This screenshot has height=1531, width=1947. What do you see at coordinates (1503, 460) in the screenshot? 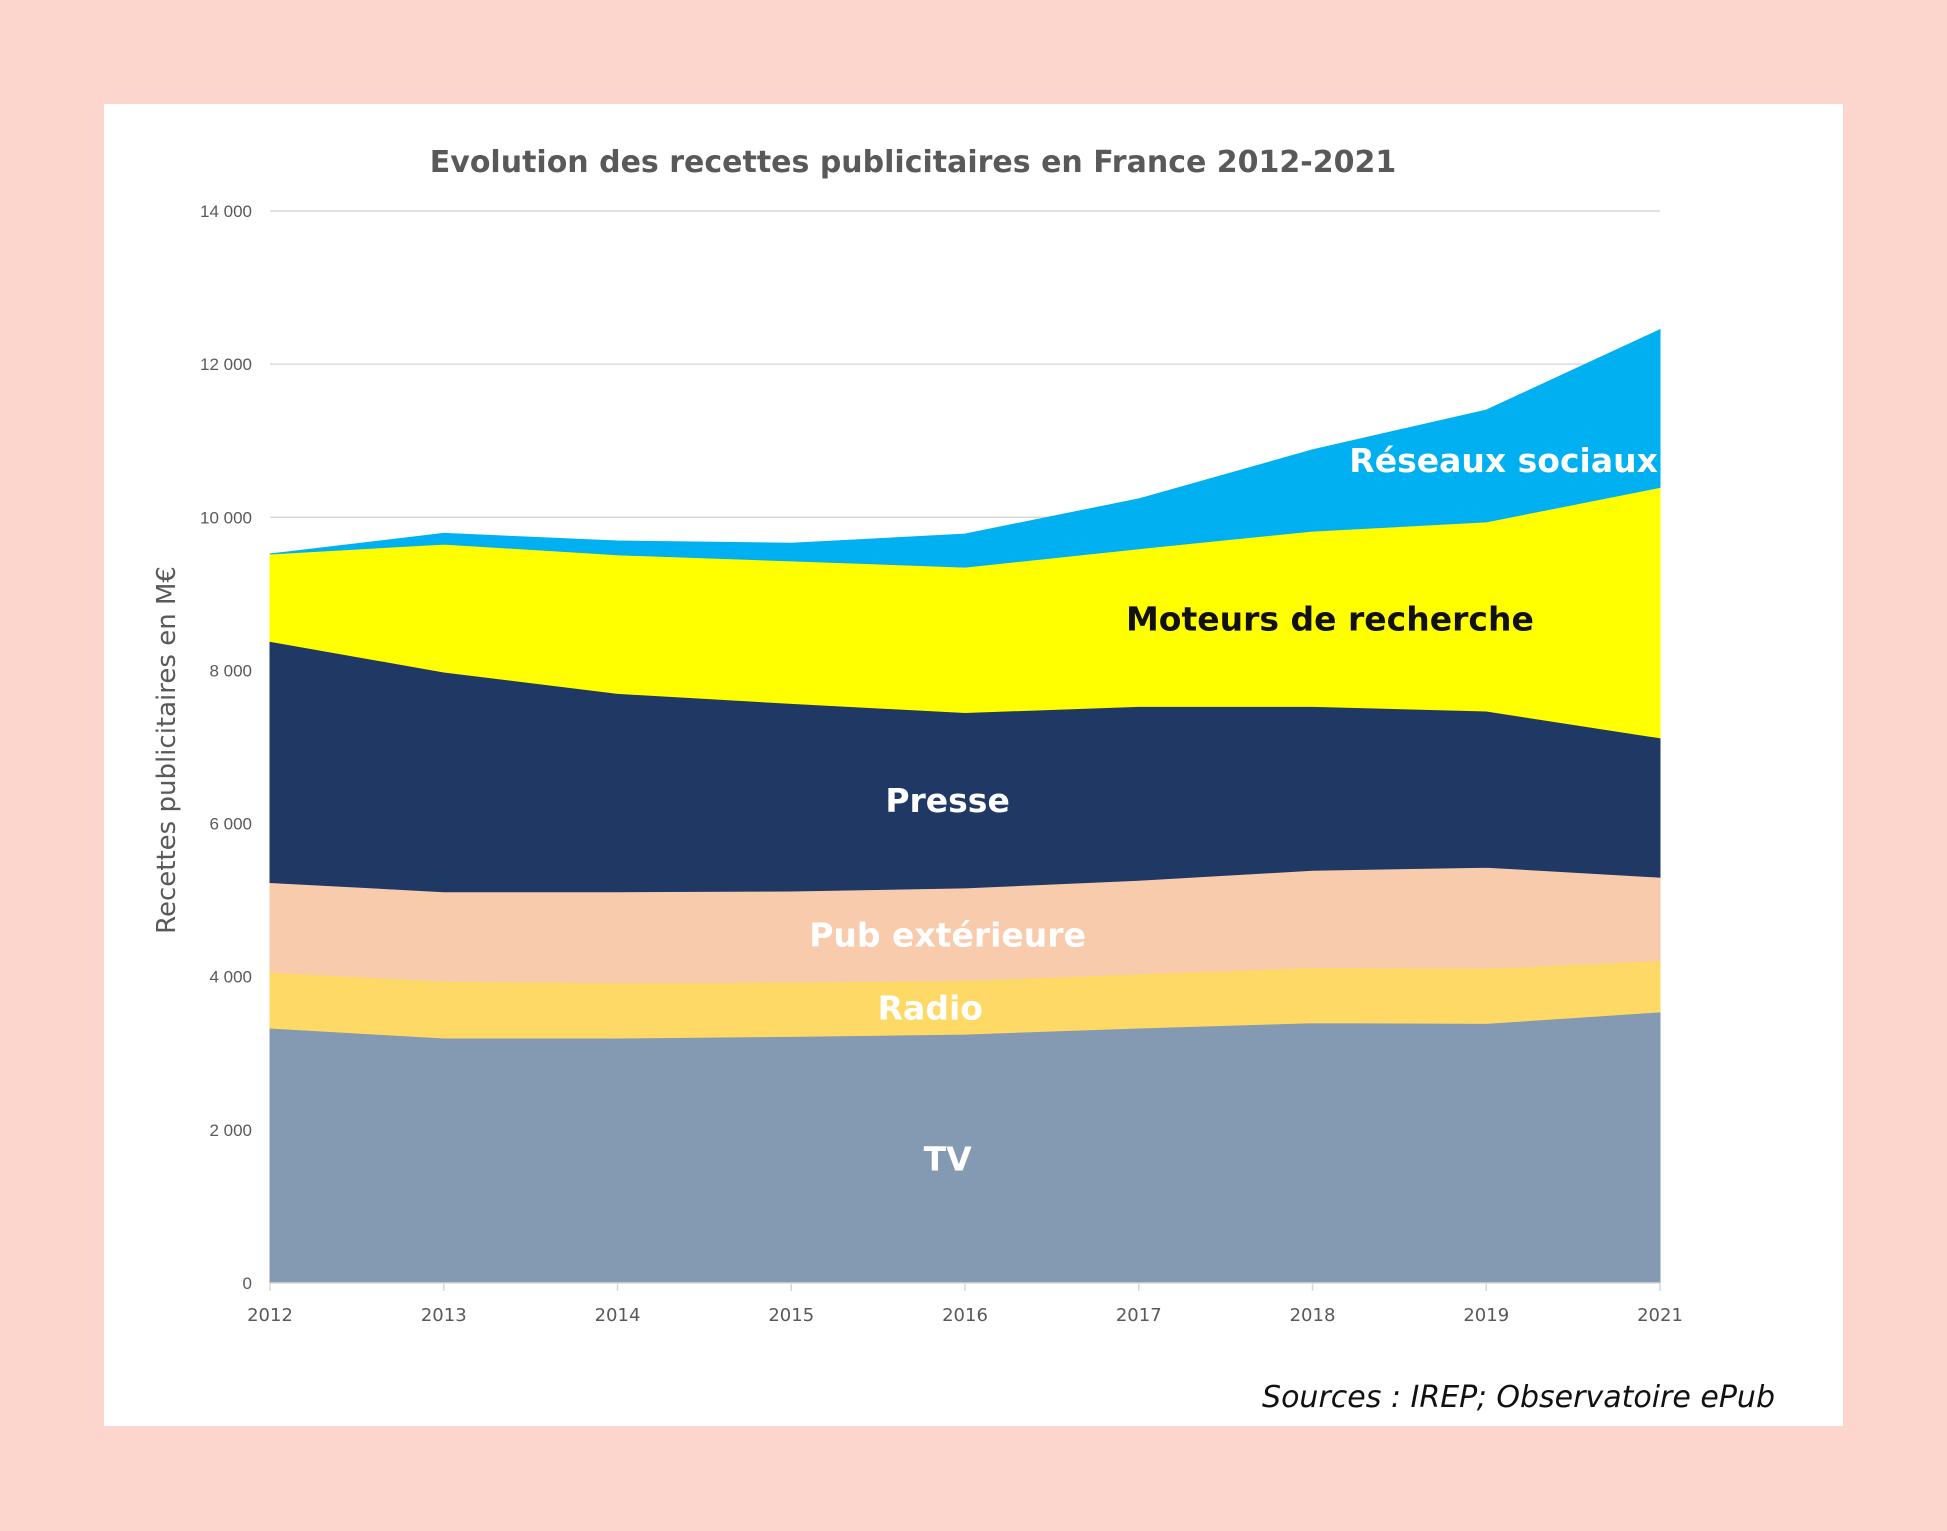
I see `series-label-r-seaux-sociaux: Réseaux sociaux` at bounding box center [1503, 460].